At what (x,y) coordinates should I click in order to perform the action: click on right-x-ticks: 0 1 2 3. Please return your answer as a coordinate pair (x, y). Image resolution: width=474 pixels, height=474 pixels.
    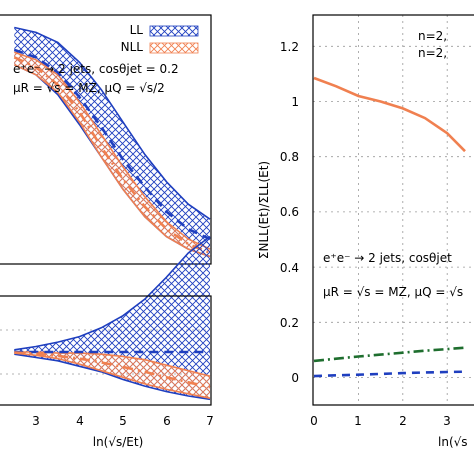
    Looking at the image, I should click on (380, 421).